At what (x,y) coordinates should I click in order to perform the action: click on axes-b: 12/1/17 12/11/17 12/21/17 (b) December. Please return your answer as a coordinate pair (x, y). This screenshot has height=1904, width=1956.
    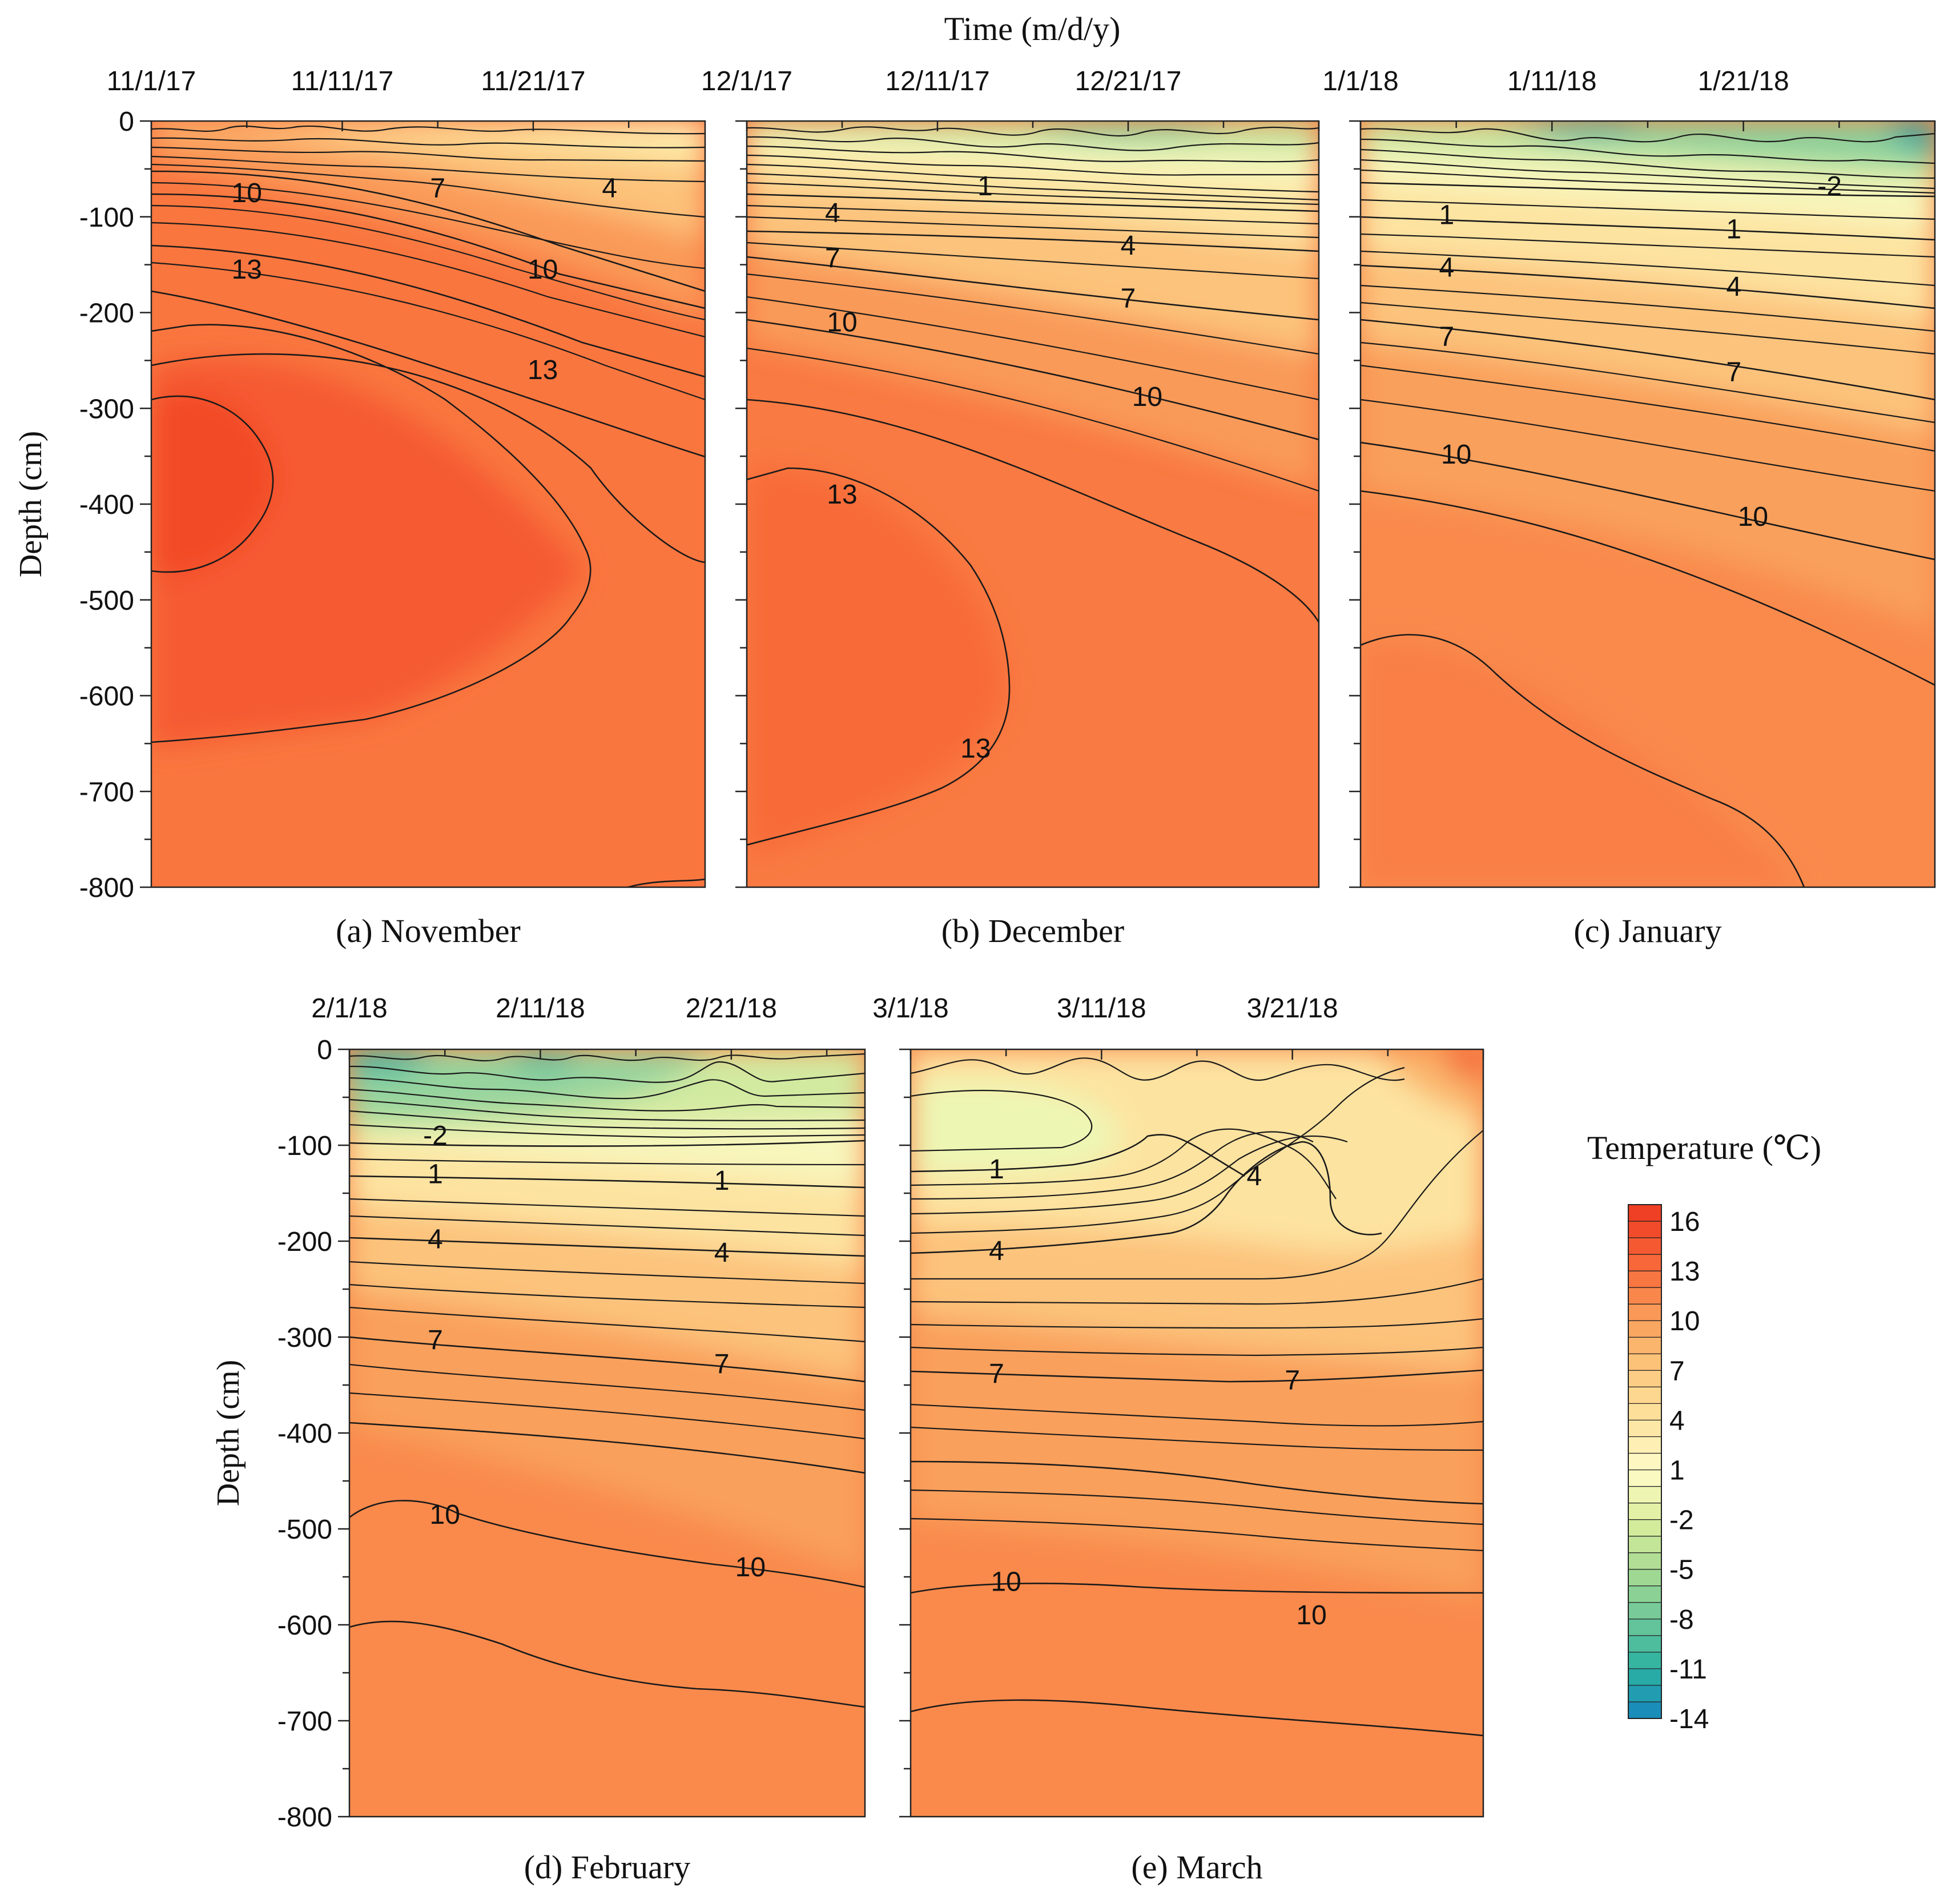
    Looking at the image, I should click on (1011, 508).